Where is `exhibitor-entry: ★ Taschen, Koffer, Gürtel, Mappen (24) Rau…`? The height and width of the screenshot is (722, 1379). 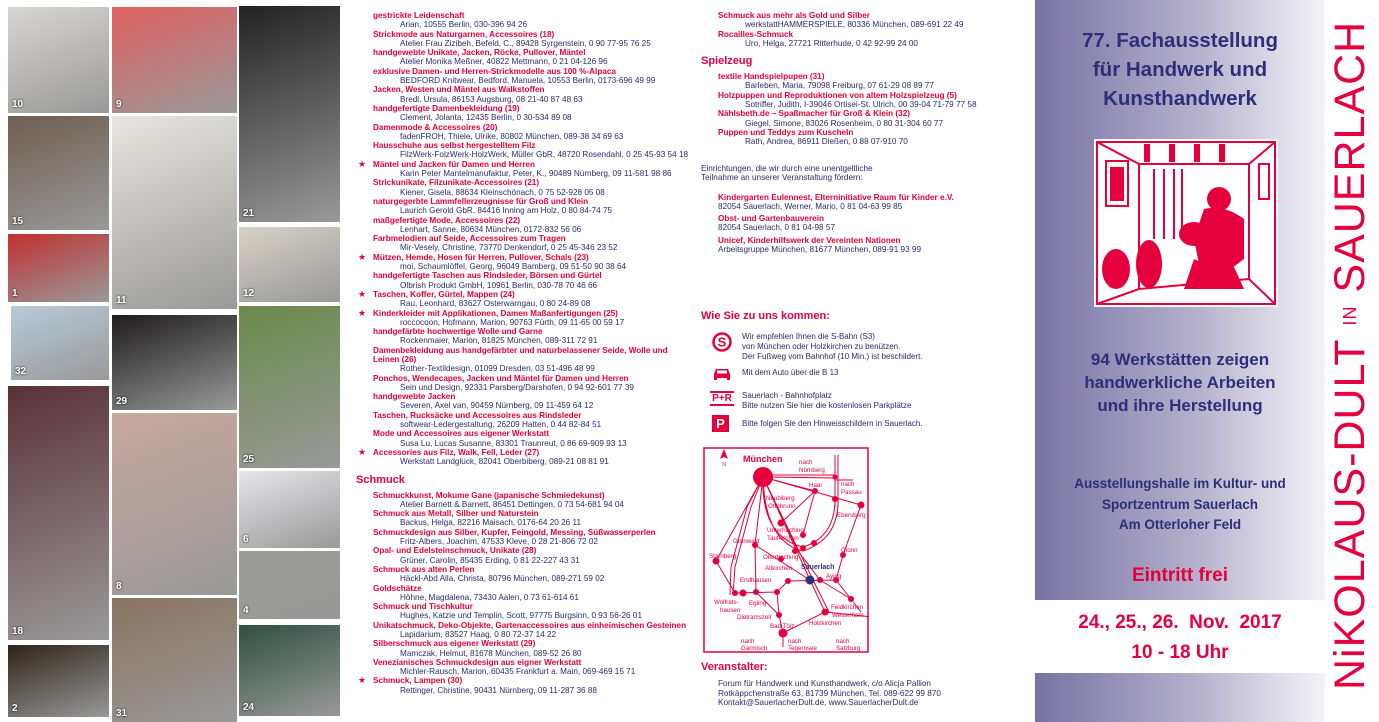 exhibitor-entry: ★ Taschen, Koffer, Gürtel, Mappen (24) Rau… is located at coordinates (525, 299).